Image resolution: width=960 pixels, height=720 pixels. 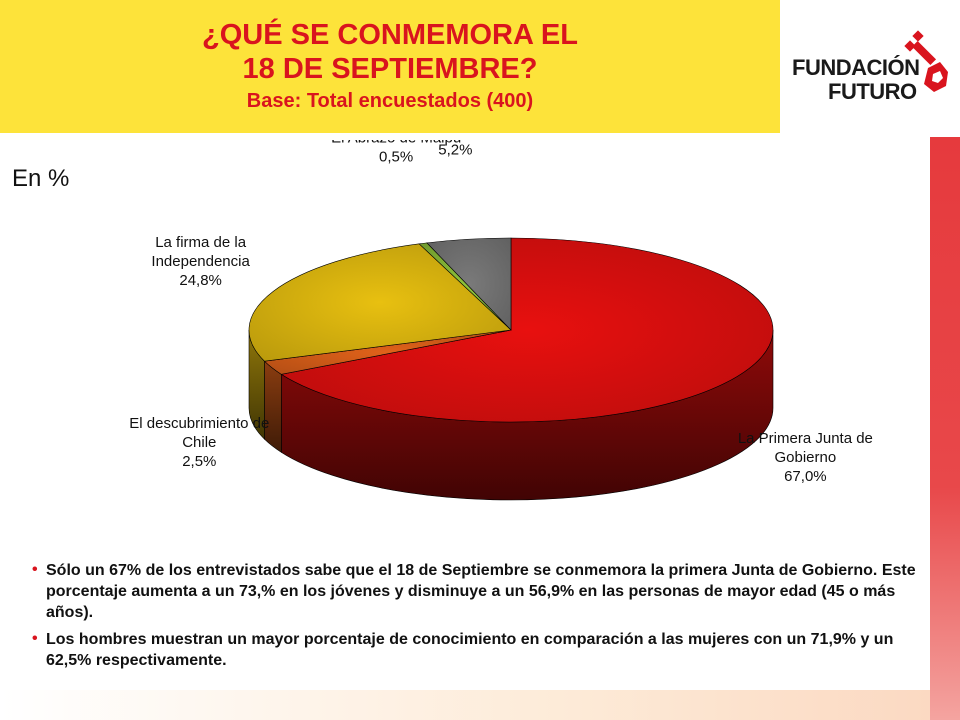 I want to click on key-icon, so click(x=926, y=61).